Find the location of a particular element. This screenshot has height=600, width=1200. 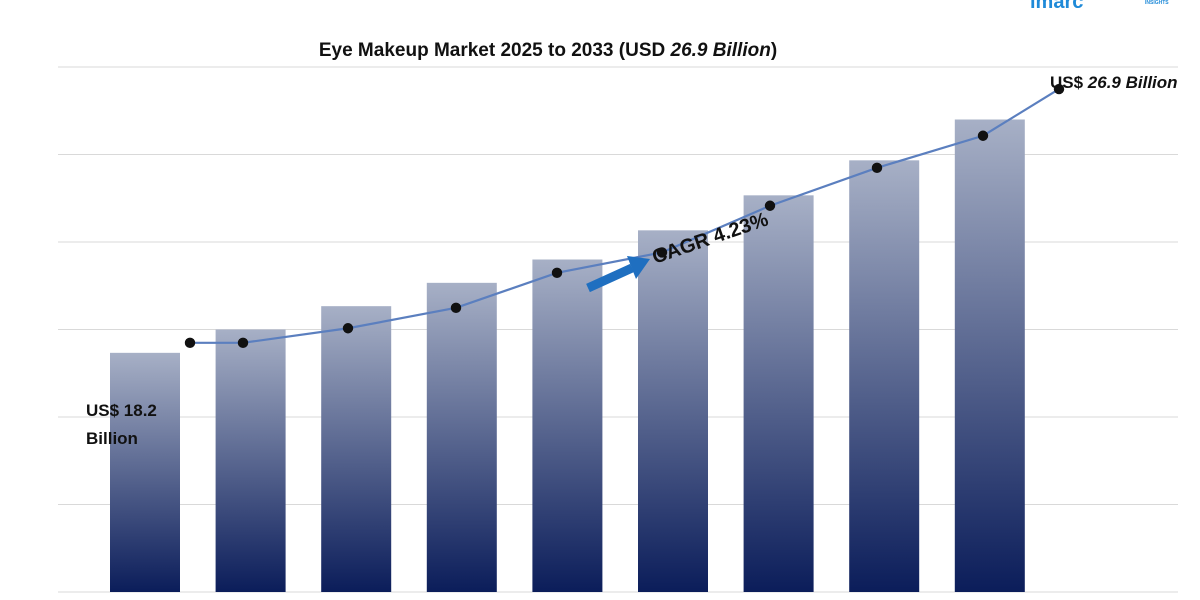

bar-2027 is located at coordinates (356, 449).